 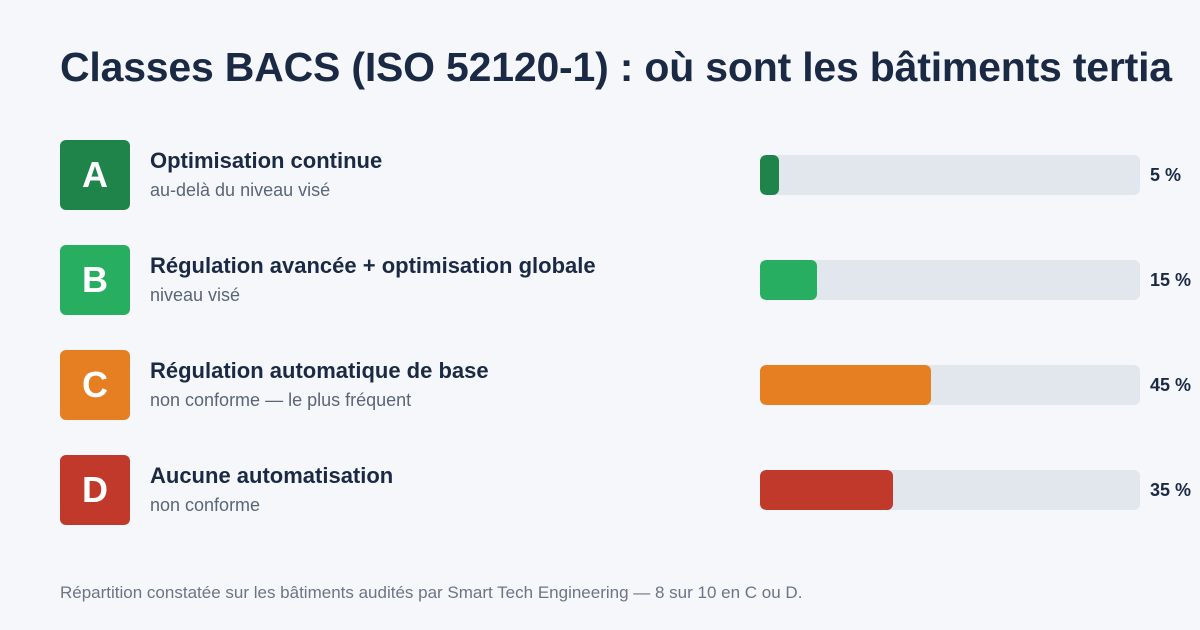 What do you see at coordinates (1166, 175) in the screenshot?
I see `value-label-a: 5 %` at bounding box center [1166, 175].